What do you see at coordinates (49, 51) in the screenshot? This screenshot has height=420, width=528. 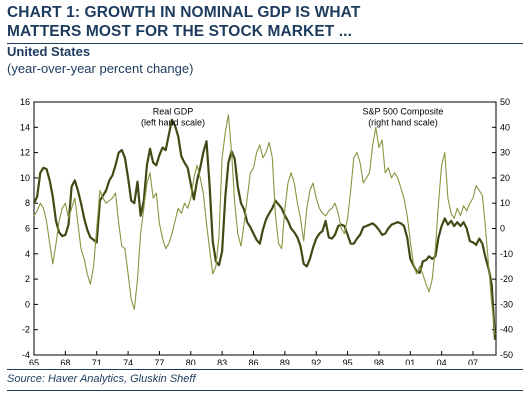 I see `chart-subtitle: United States` at bounding box center [49, 51].